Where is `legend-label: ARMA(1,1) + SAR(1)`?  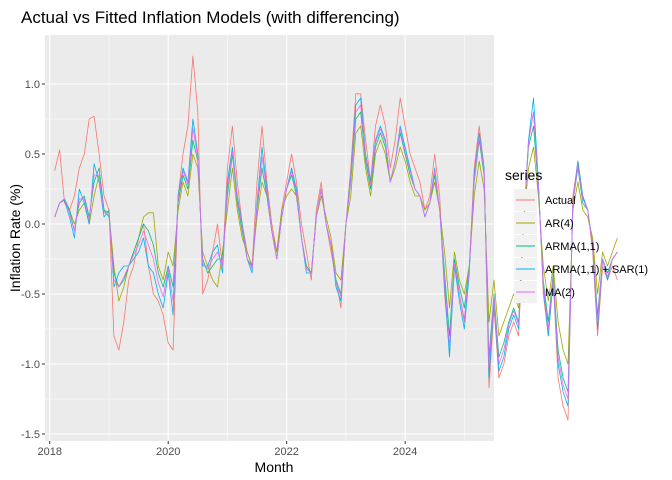
legend-label: ARMA(1,1) + SAR(1) is located at coordinates (596, 270).